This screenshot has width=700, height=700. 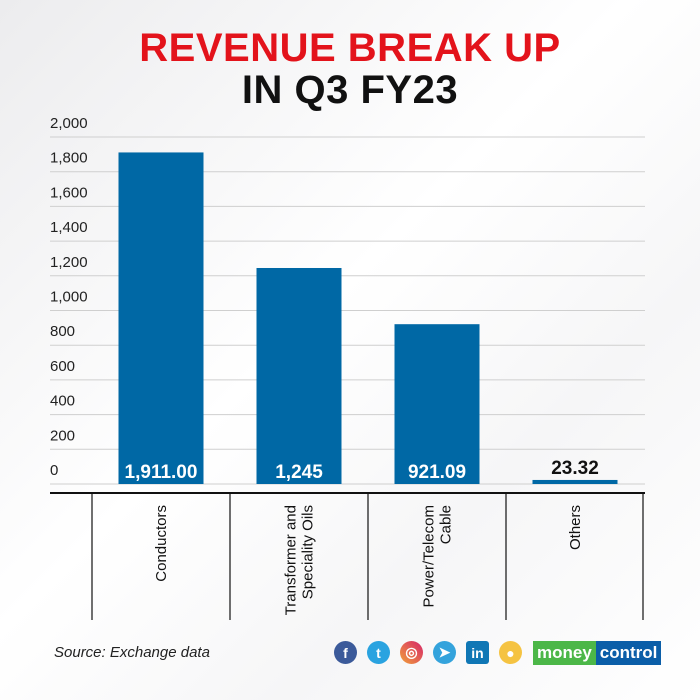 I want to click on y-tick-label: 200, so click(x=62, y=435).